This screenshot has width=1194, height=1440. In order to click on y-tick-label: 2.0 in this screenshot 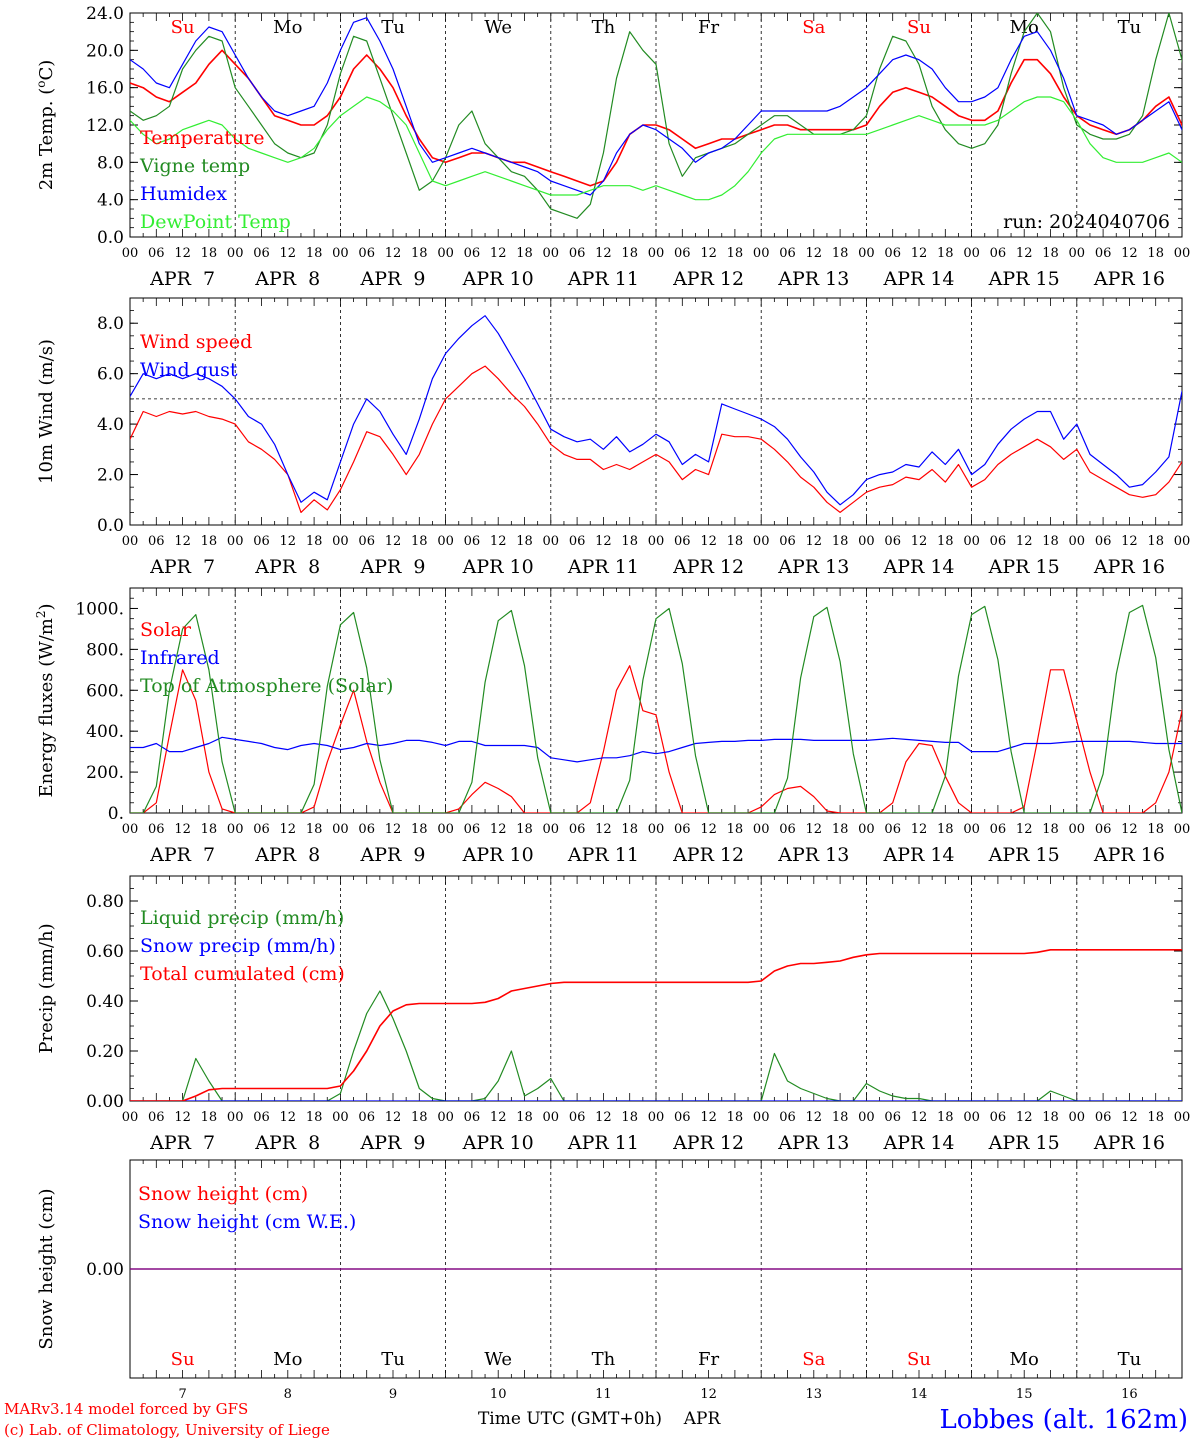, I will do `click(110, 476)`.